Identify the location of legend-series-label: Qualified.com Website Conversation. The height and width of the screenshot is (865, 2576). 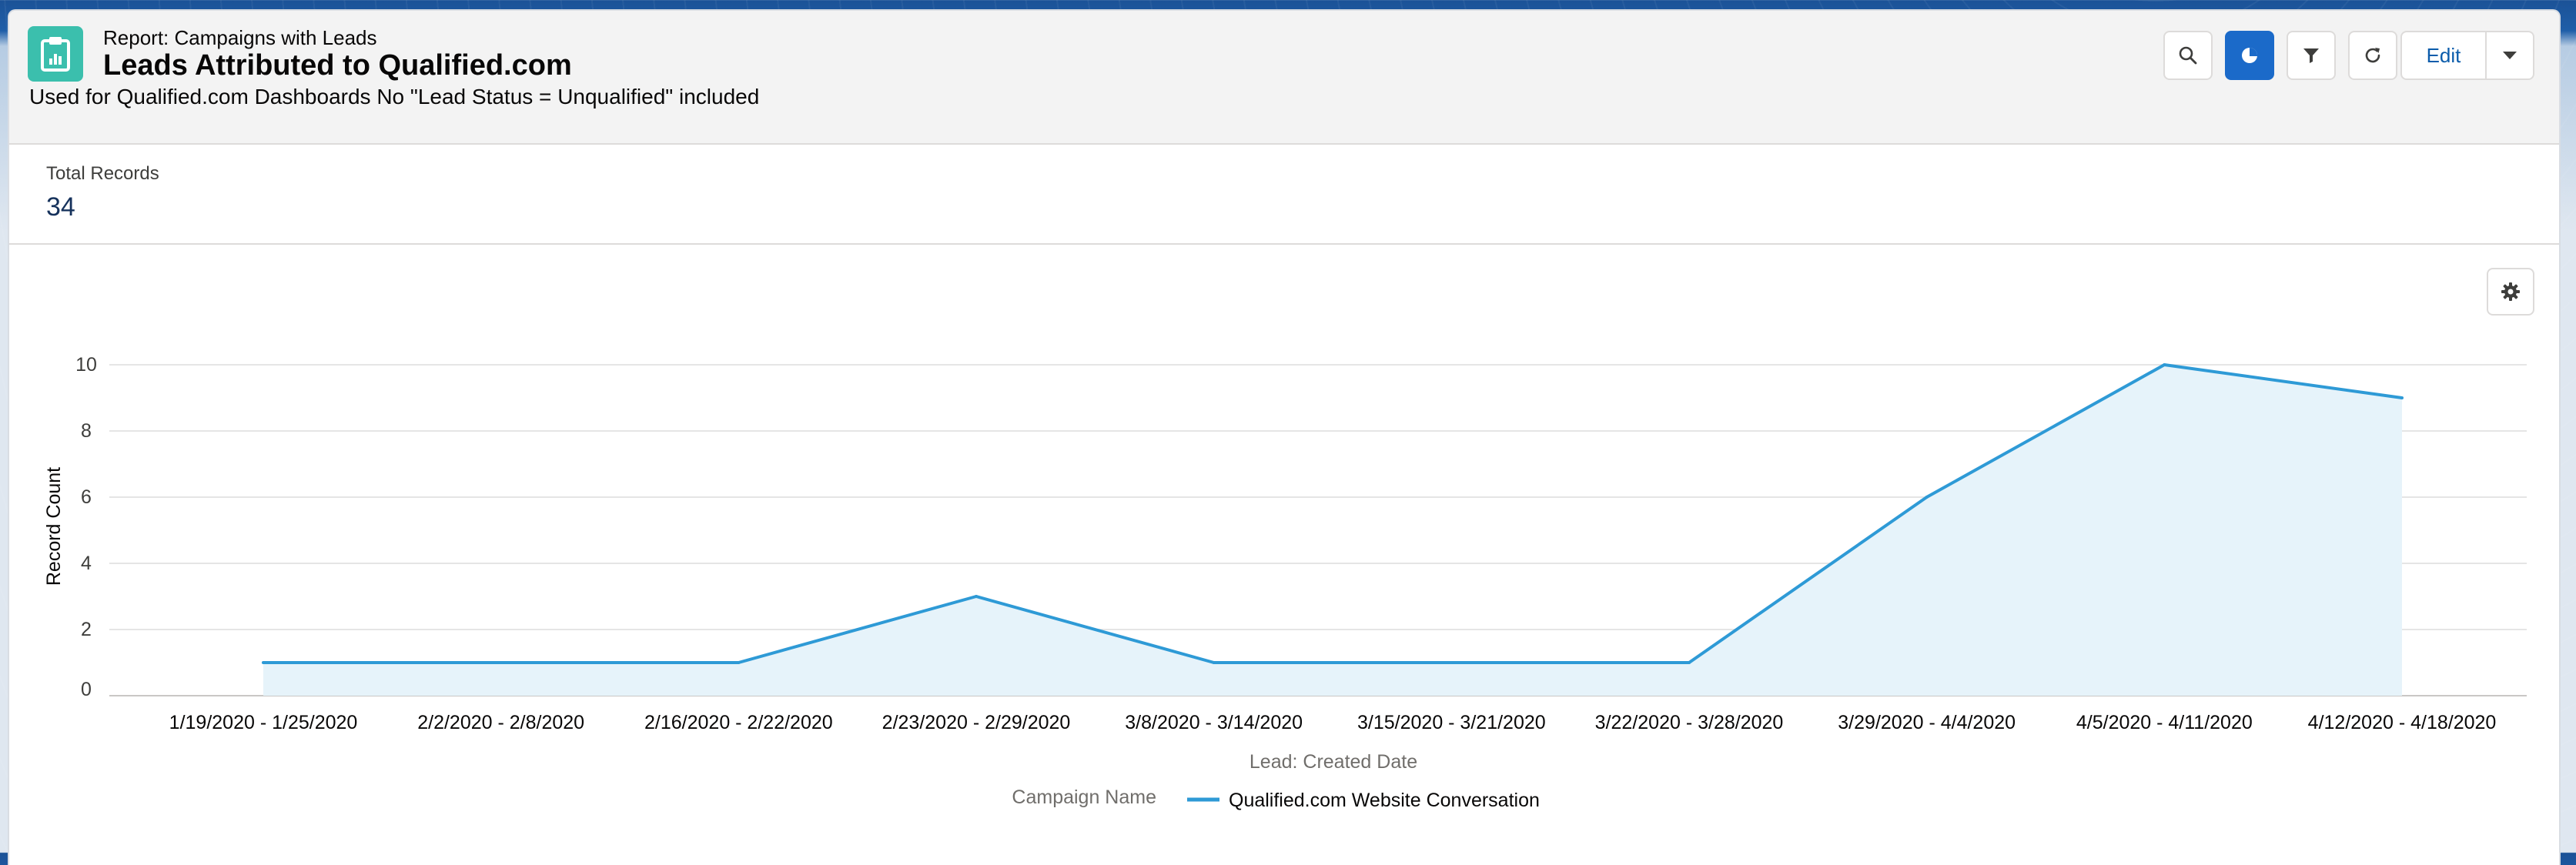
(1384, 800).